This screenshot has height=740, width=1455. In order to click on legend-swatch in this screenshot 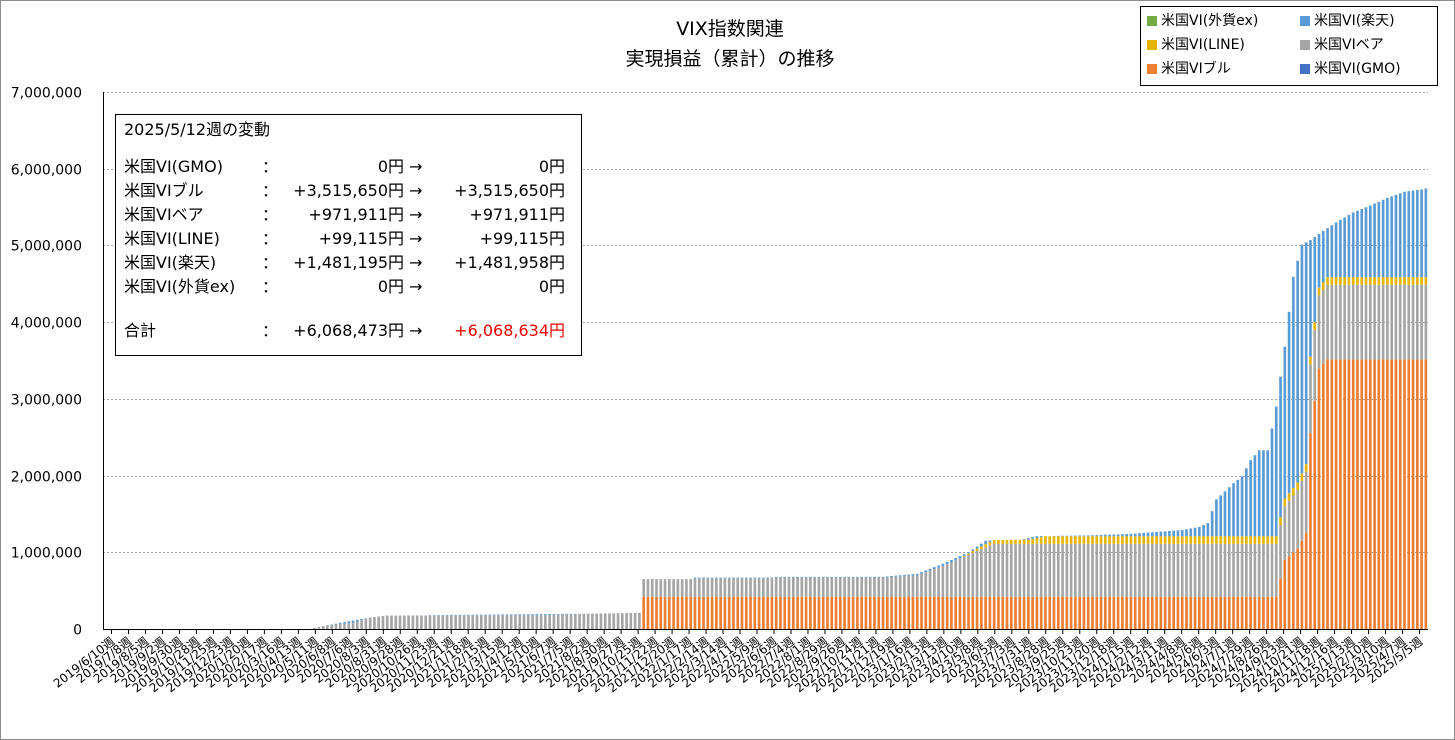, I will do `click(1152, 45)`.